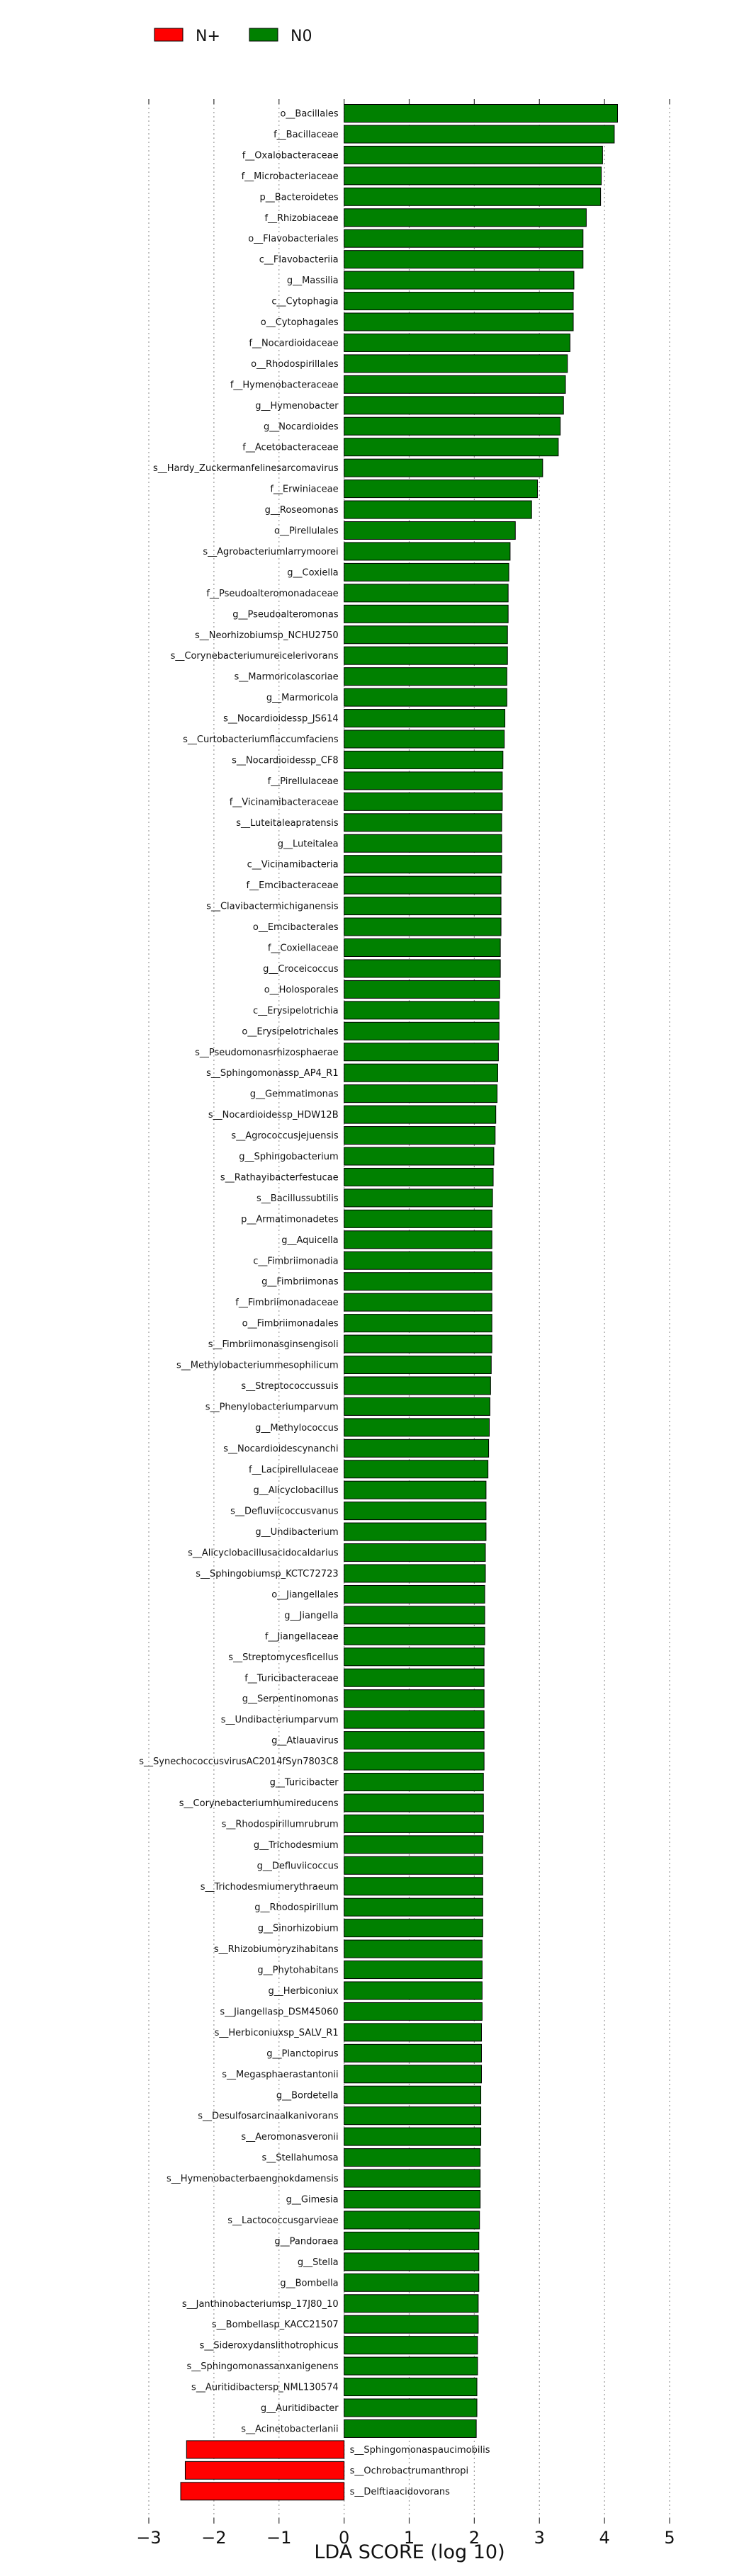  I want to click on bar-label: f__Oxalobacteraceae, so click(290, 155).